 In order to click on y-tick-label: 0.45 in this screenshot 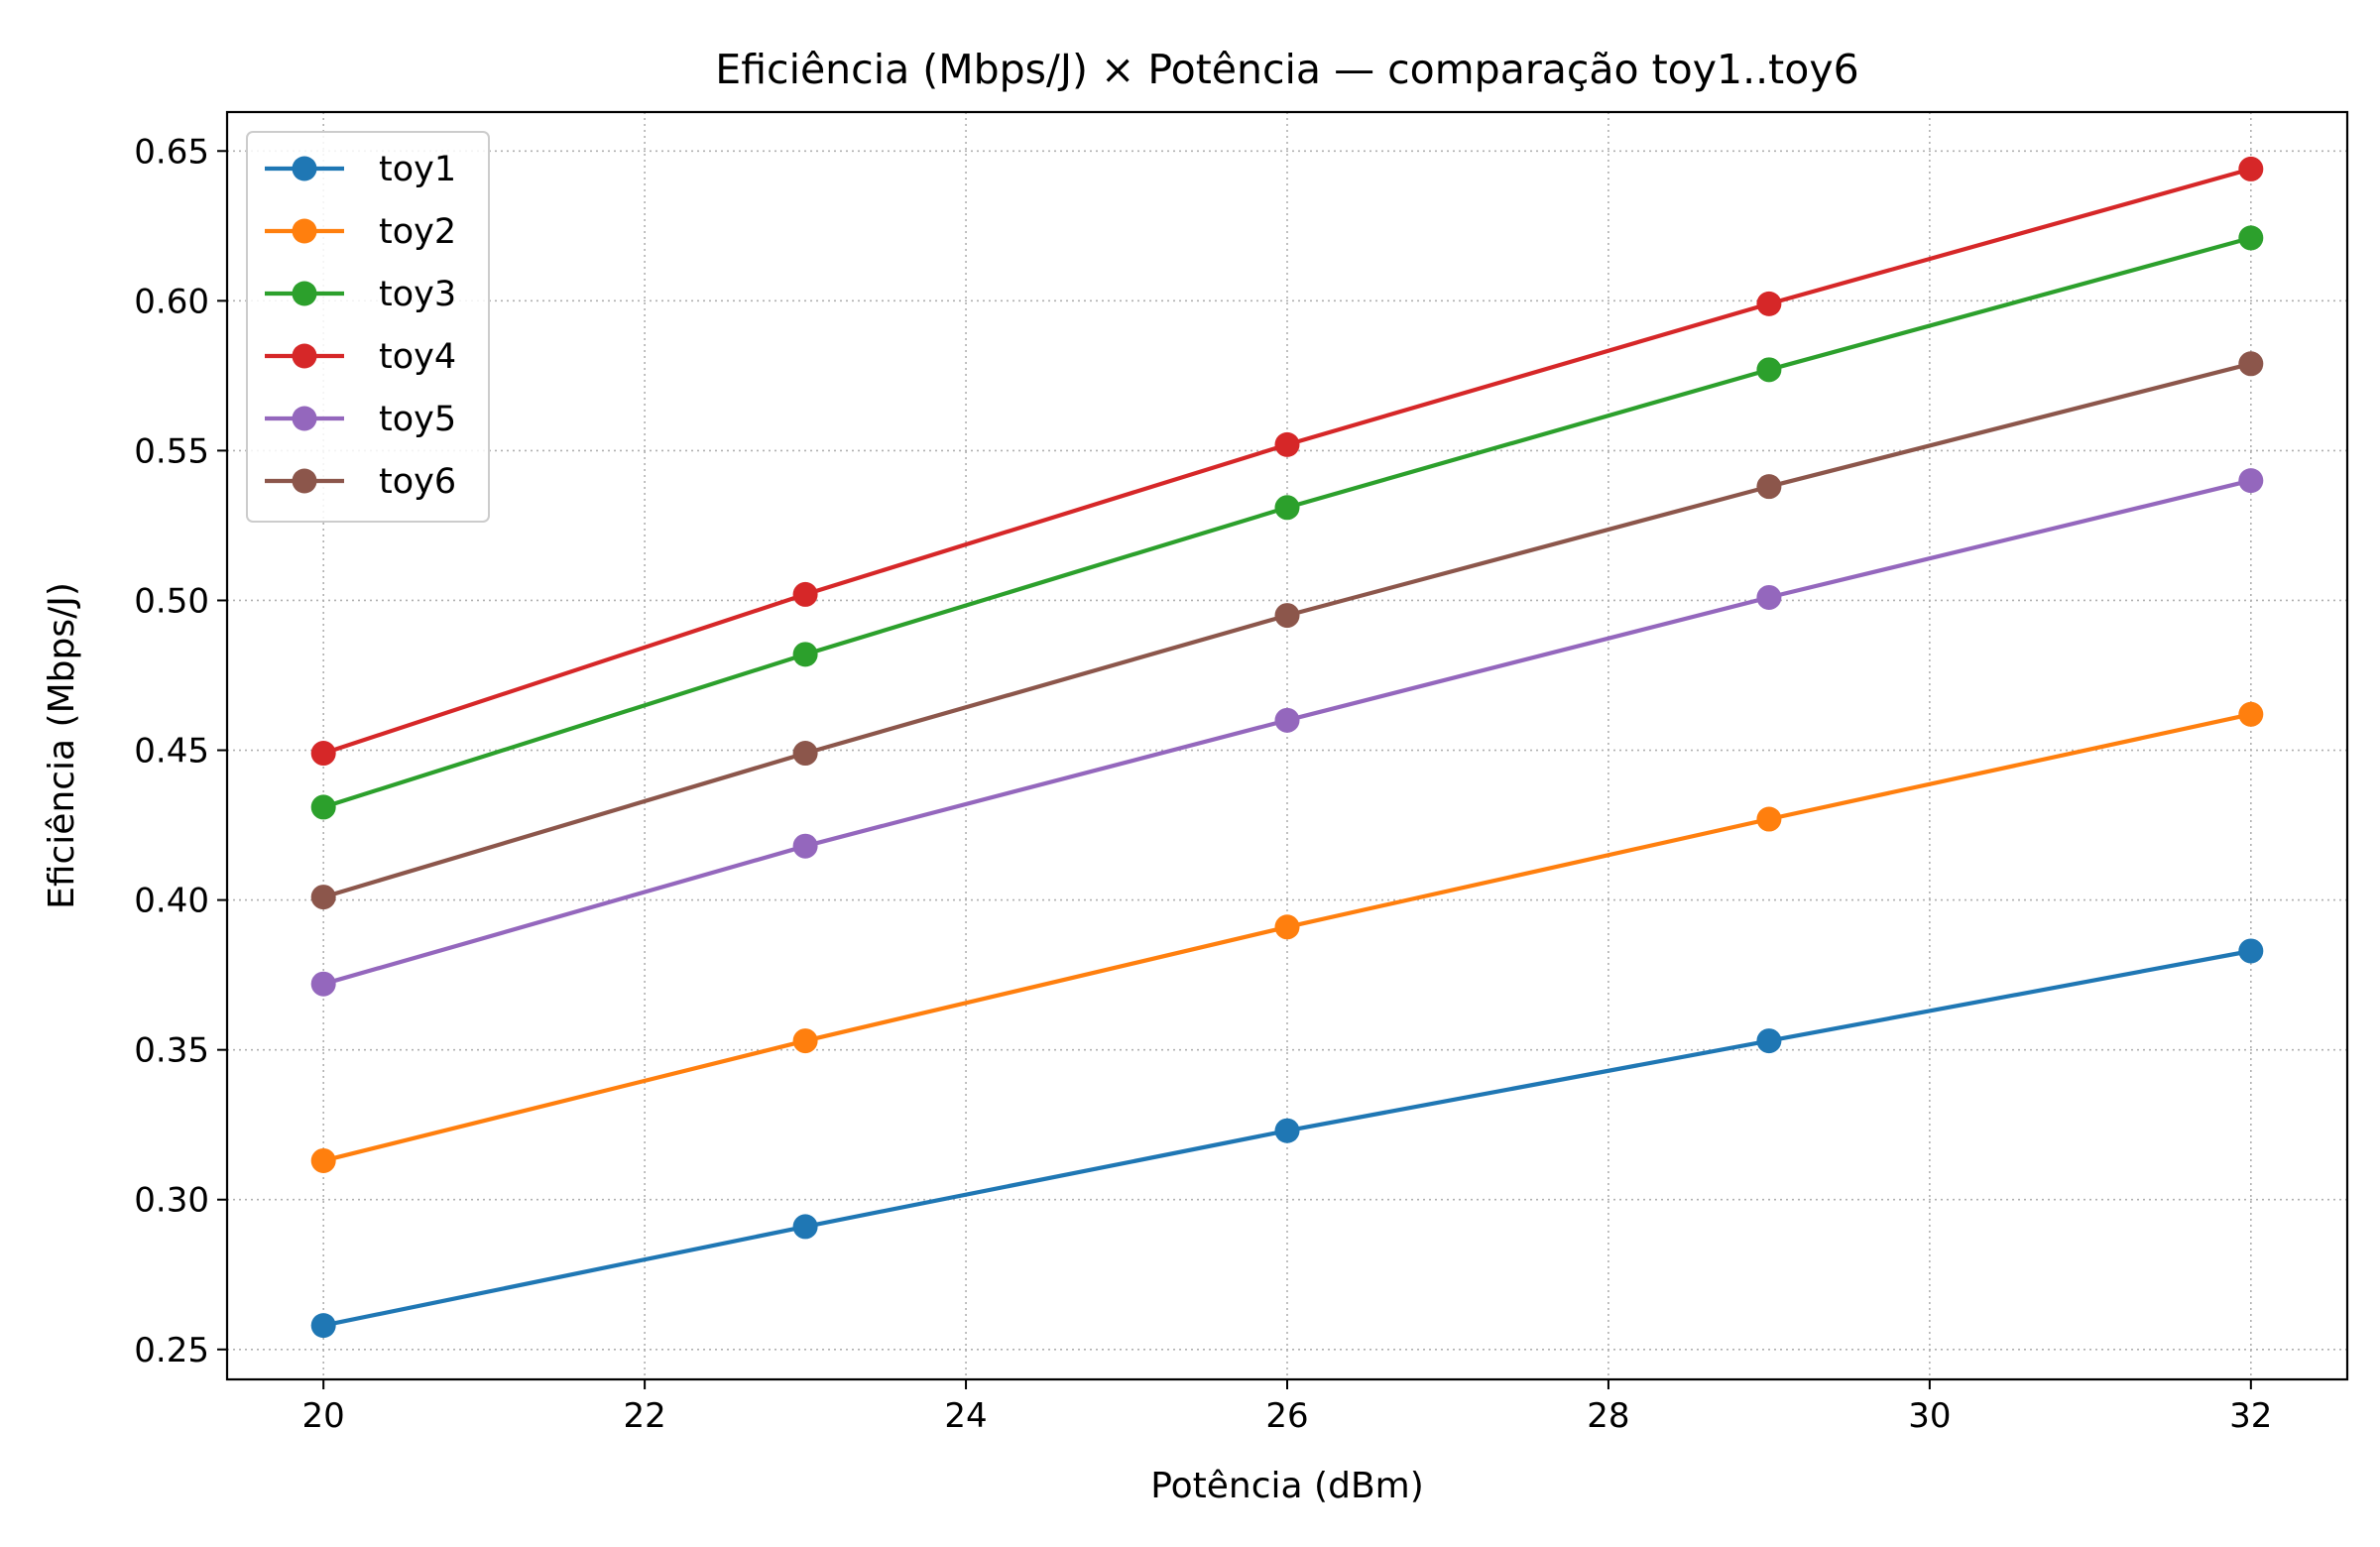, I will do `click(171, 752)`.